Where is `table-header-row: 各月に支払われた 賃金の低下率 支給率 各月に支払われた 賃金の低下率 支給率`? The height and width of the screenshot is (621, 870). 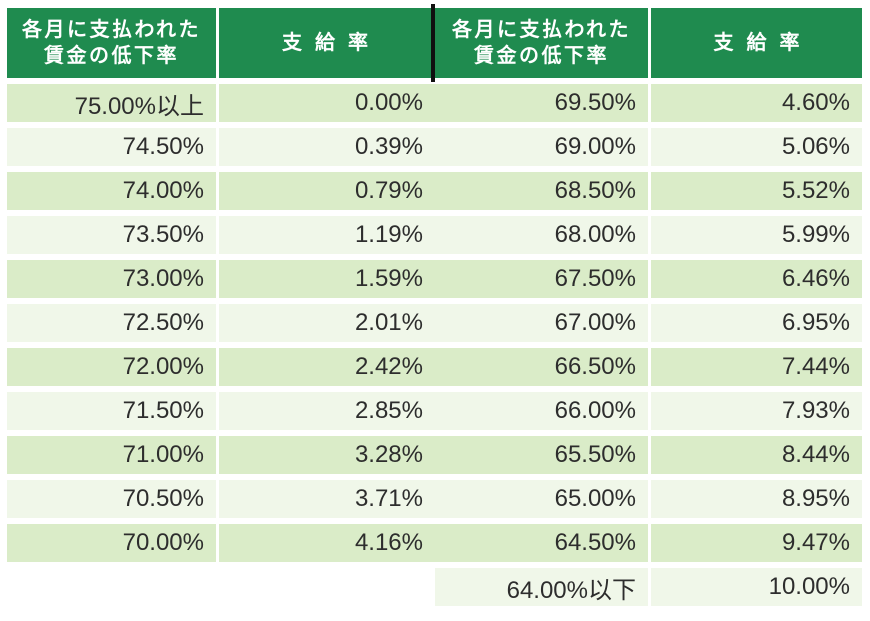
table-header-row: 各月に支払われた 賃金の低下率 支給率 各月に支払われた 賃金の低下率 支給率 is located at coordinates (434, 43).